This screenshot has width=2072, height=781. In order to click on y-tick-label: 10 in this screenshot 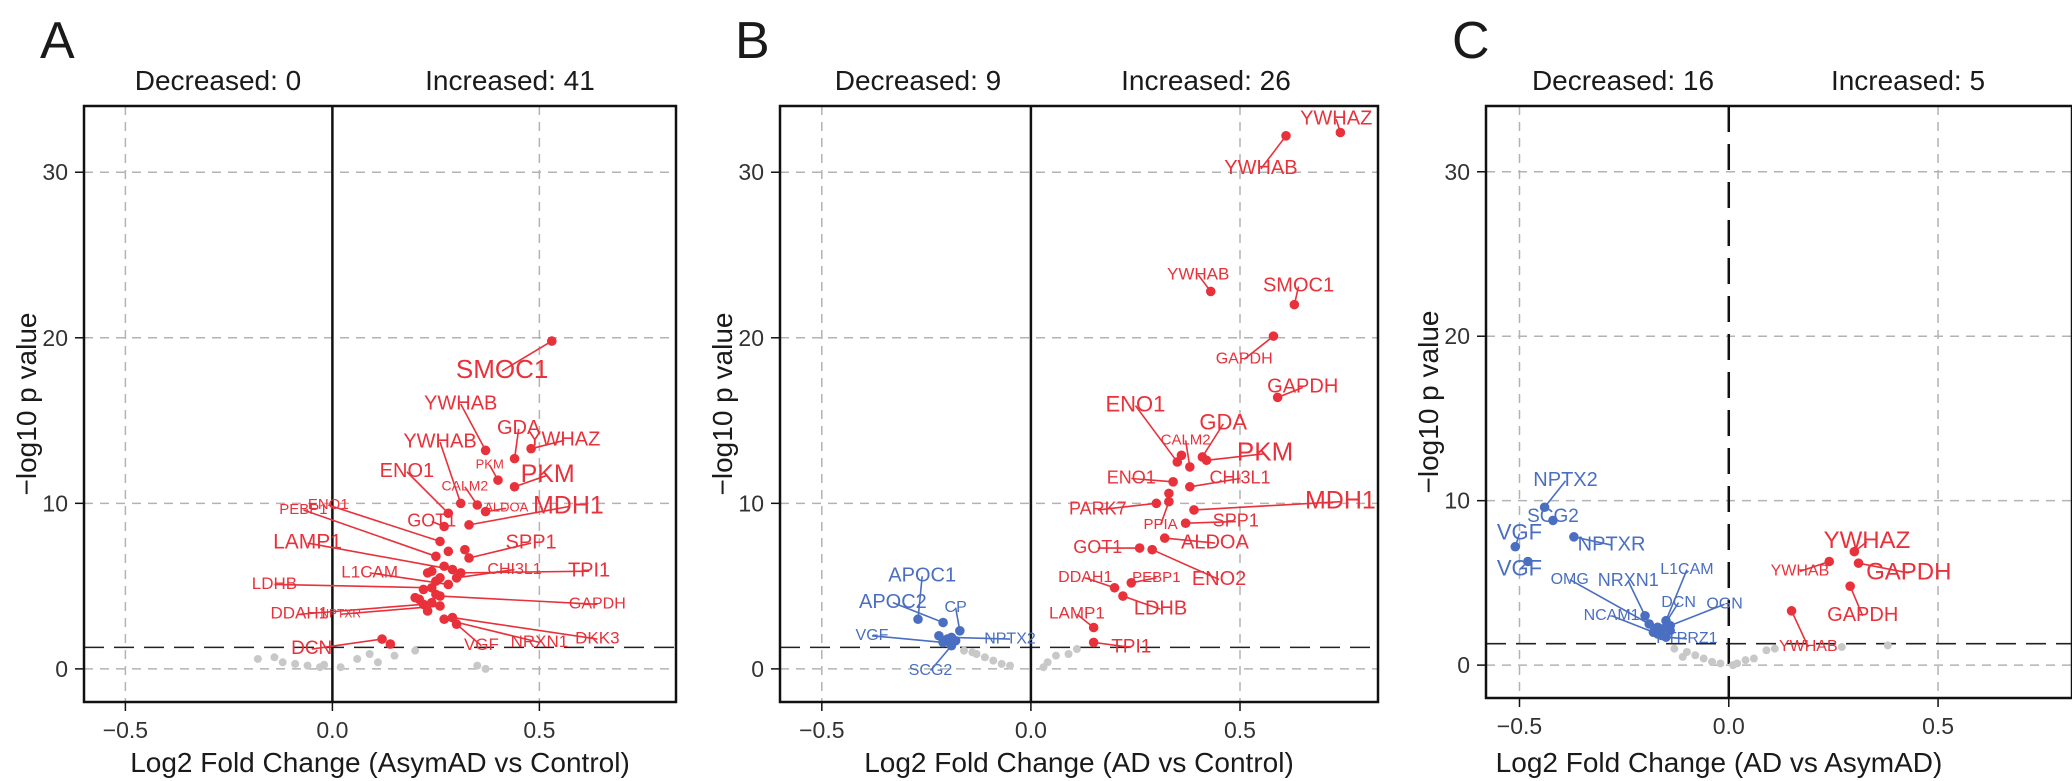, I will do `click(751, 503)`.